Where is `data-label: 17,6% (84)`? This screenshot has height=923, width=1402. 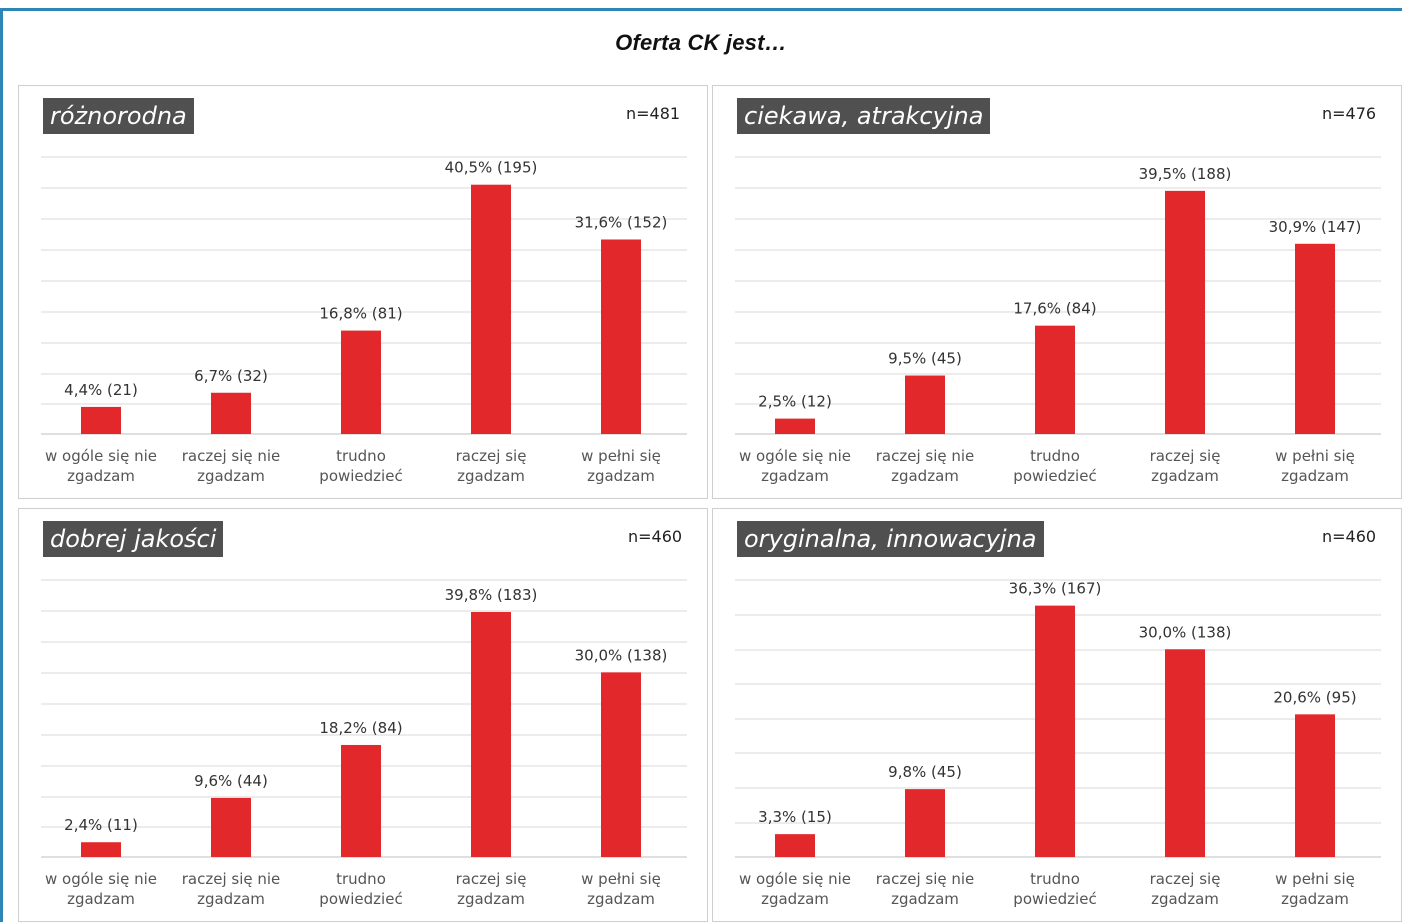 data-label: 17,6% (84) is located at coordinates (1054, 309).